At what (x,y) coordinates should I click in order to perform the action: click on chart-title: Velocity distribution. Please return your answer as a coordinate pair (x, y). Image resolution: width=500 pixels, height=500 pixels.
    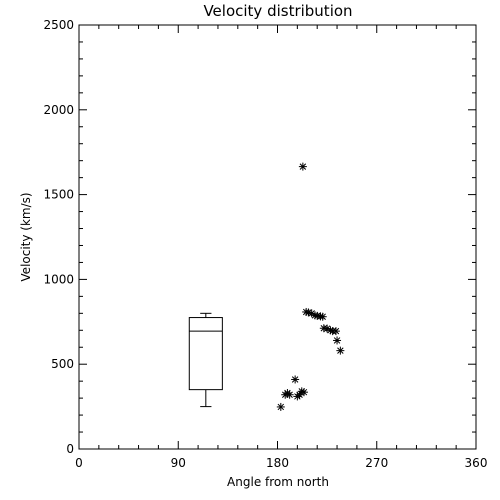
    Looking at the image, I should click on (277, 11).